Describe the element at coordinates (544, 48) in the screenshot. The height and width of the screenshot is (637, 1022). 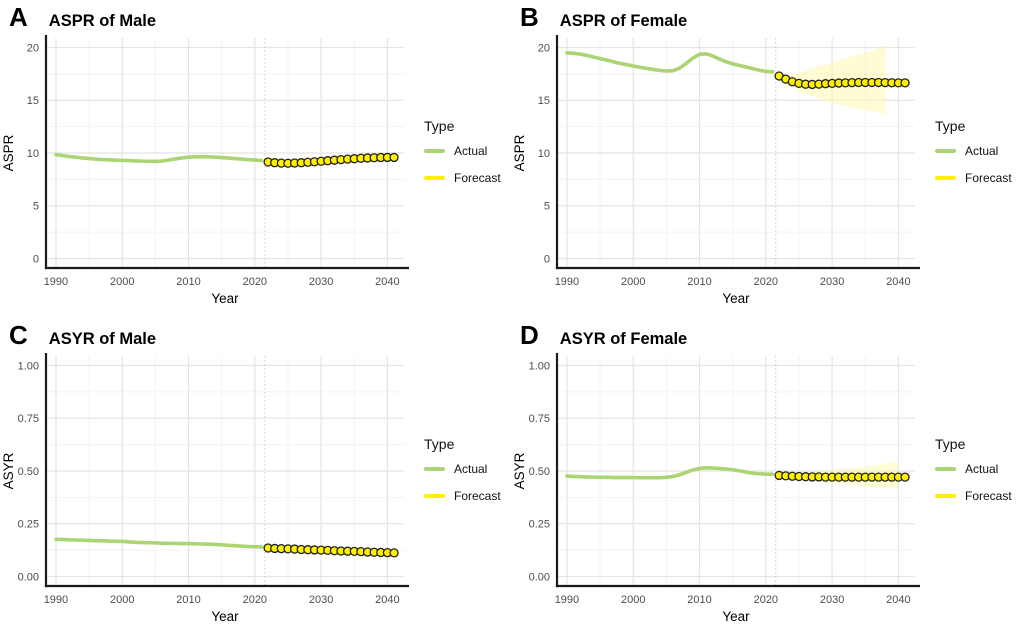
I see `y-tick-label: 20` at that location.